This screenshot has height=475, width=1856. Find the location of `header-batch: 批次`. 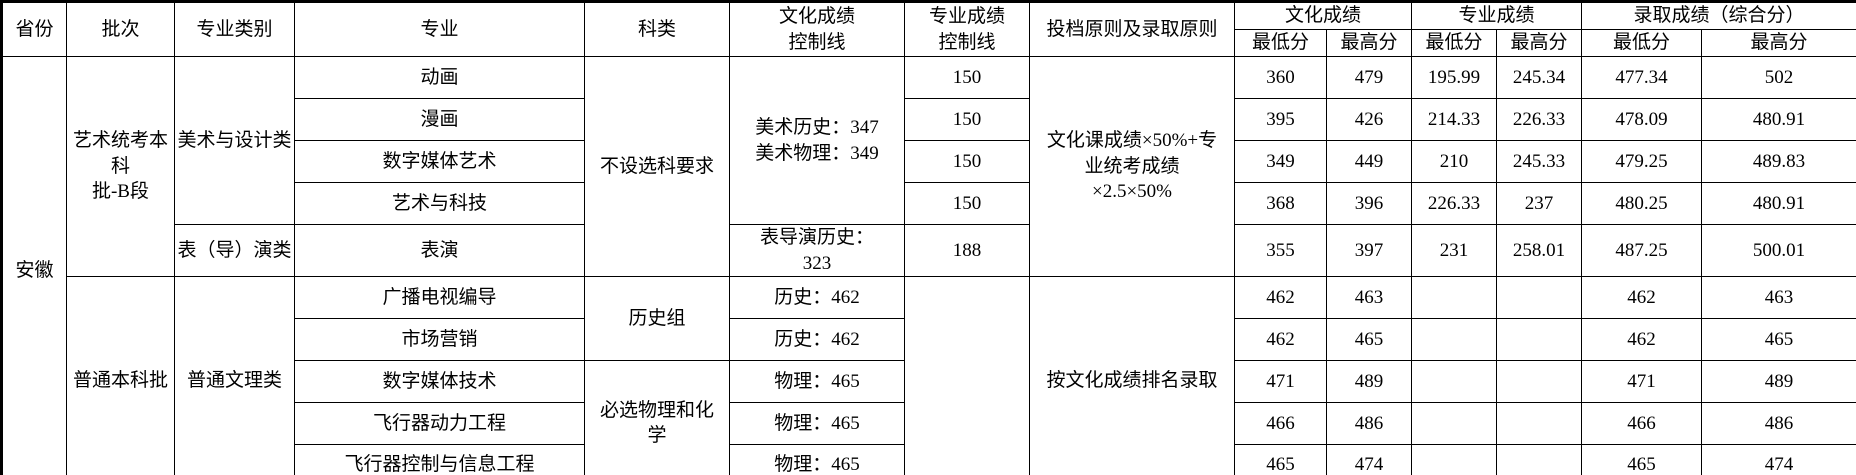

header-batch: 批次 is located at coordinates (120, 29).